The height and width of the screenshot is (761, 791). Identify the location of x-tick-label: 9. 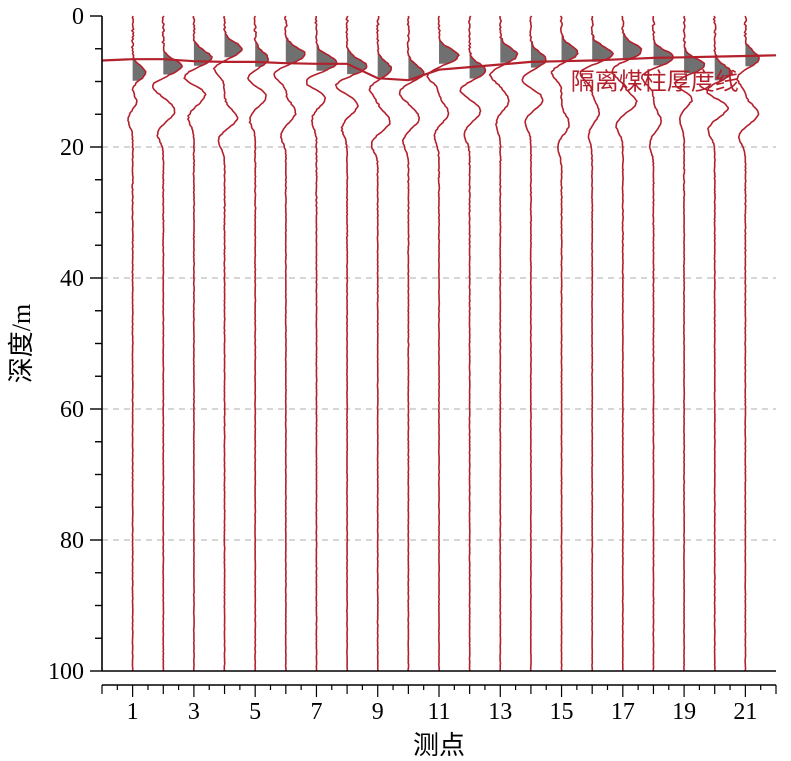
(378, 712).